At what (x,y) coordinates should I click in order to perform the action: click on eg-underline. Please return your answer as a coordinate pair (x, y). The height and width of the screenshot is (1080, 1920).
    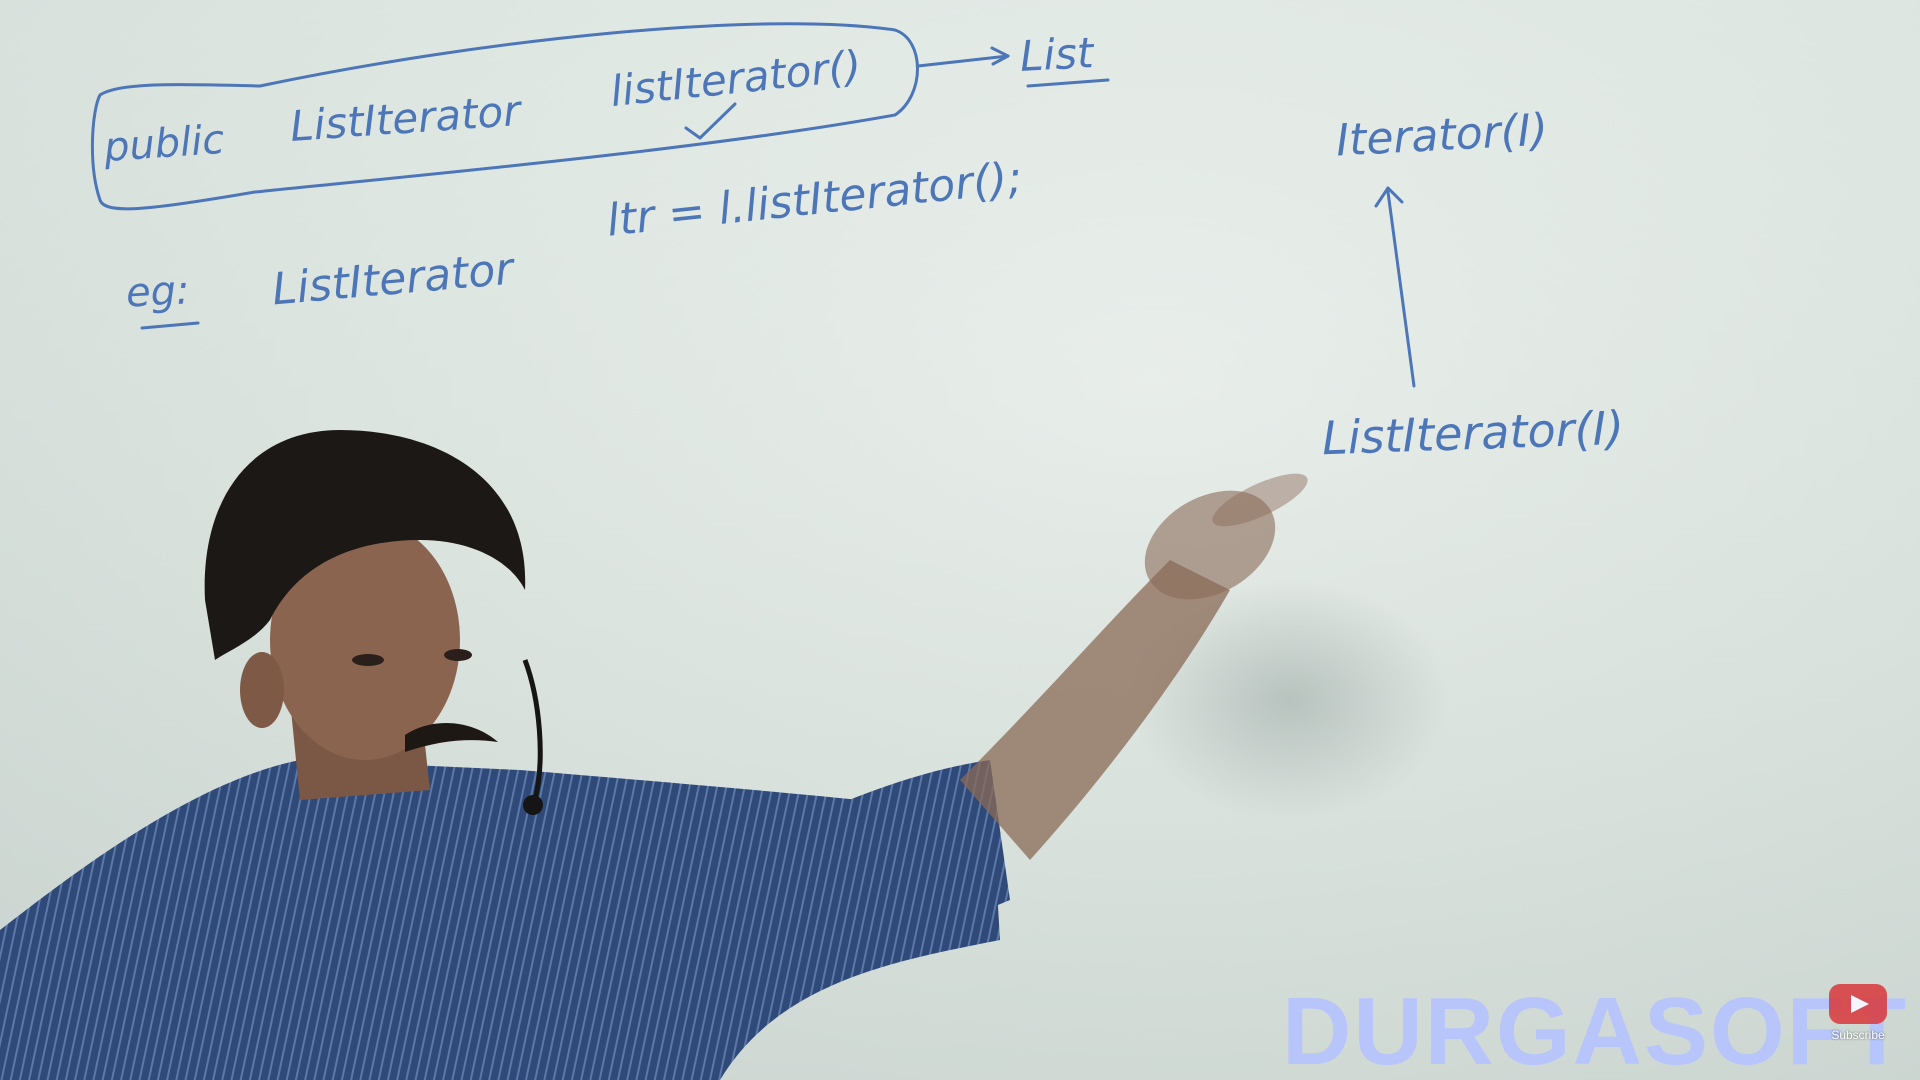
    Looking at the image, I should click on (170, 325).